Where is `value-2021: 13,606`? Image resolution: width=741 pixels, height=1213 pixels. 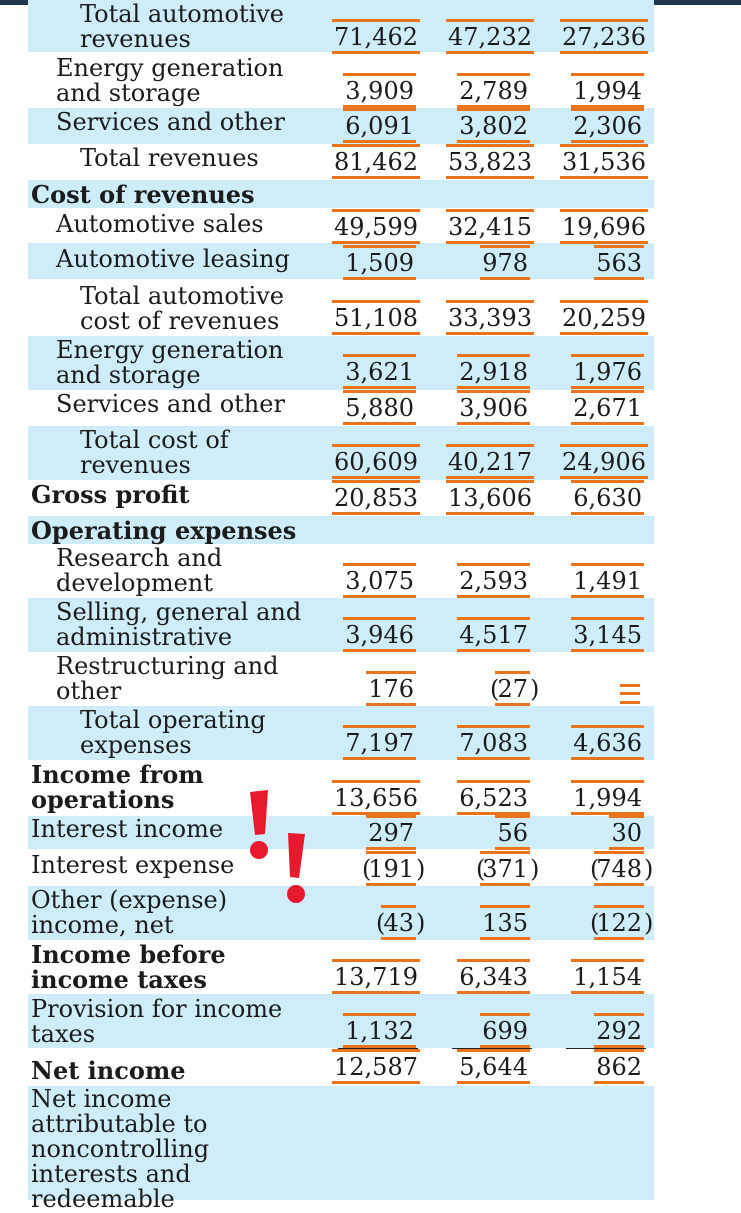
value-2021: 13,606 is located at coordinates (490, 497).